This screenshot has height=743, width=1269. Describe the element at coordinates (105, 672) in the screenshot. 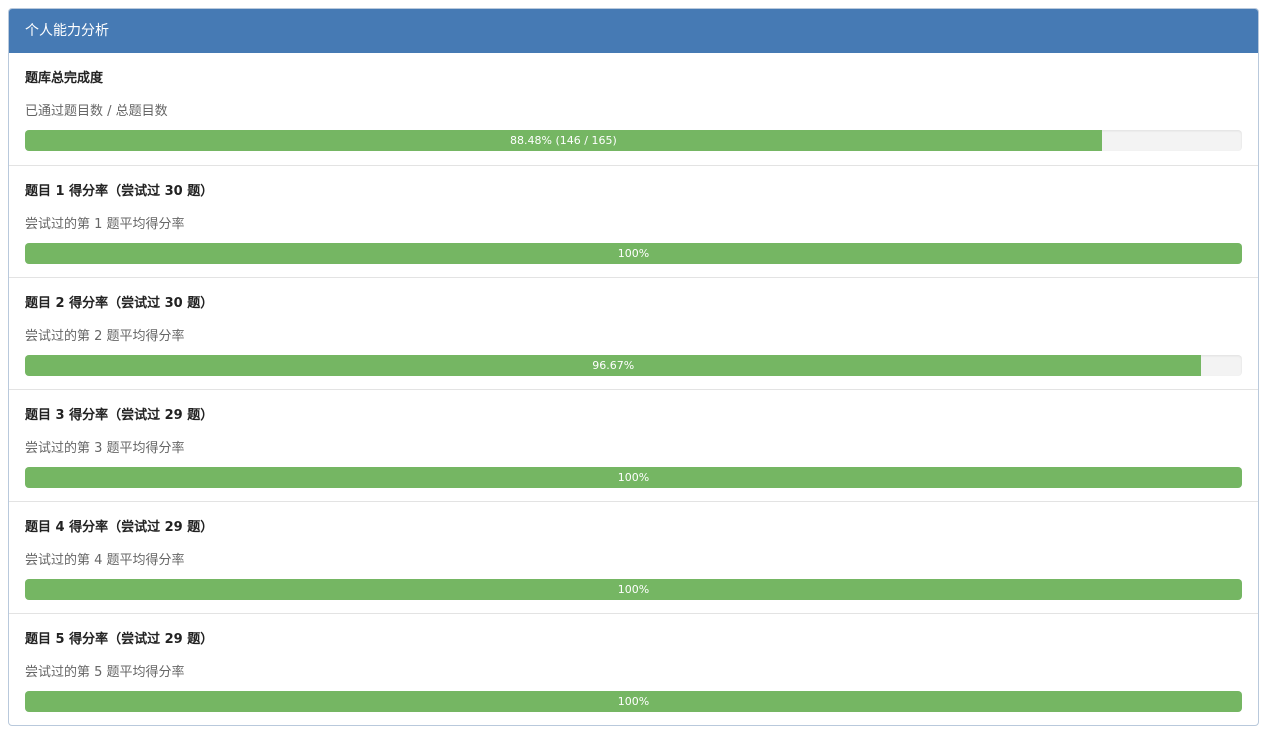

I see `item-subtitle: 尝试过的第 5 题平均得分率` at that location.